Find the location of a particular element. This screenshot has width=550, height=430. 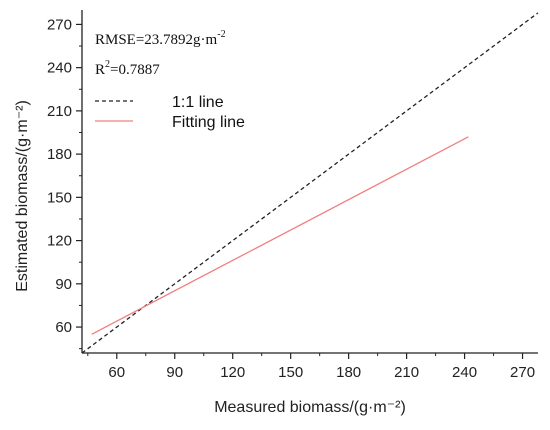

y-tick-label: 240 is located at coordinates (59, 68).